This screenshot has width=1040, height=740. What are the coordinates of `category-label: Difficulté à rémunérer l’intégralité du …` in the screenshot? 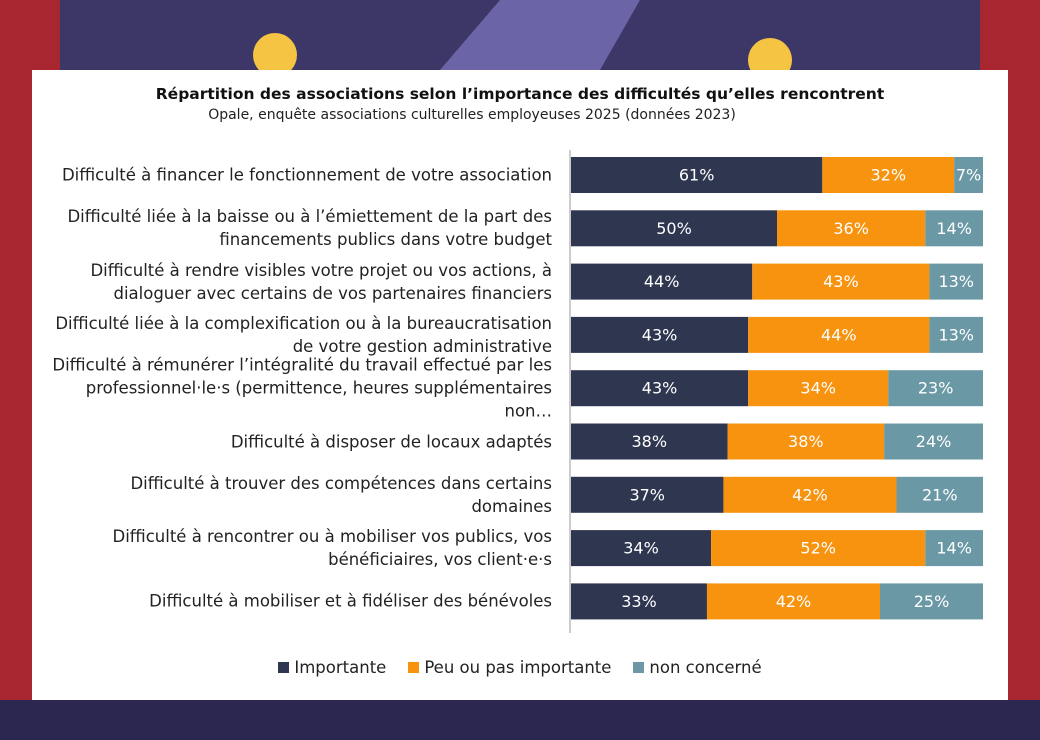 It's located at (302, 388).